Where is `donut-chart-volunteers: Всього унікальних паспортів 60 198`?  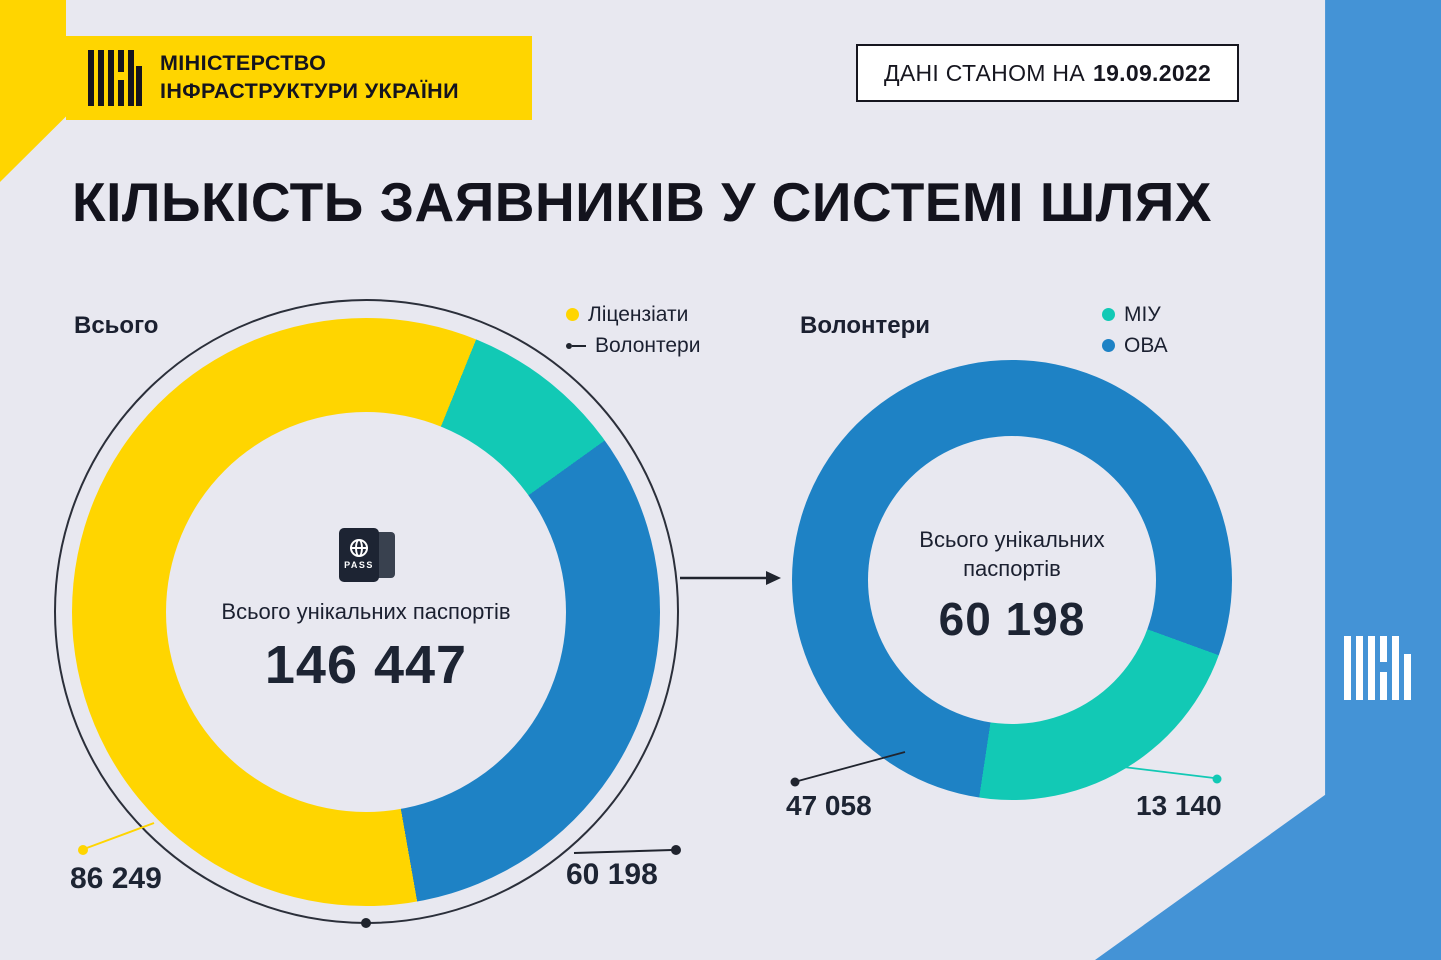
donut-chart-volunteers: Всього унікальних паспортів 60 198 is located at coordinates (1012, 580).